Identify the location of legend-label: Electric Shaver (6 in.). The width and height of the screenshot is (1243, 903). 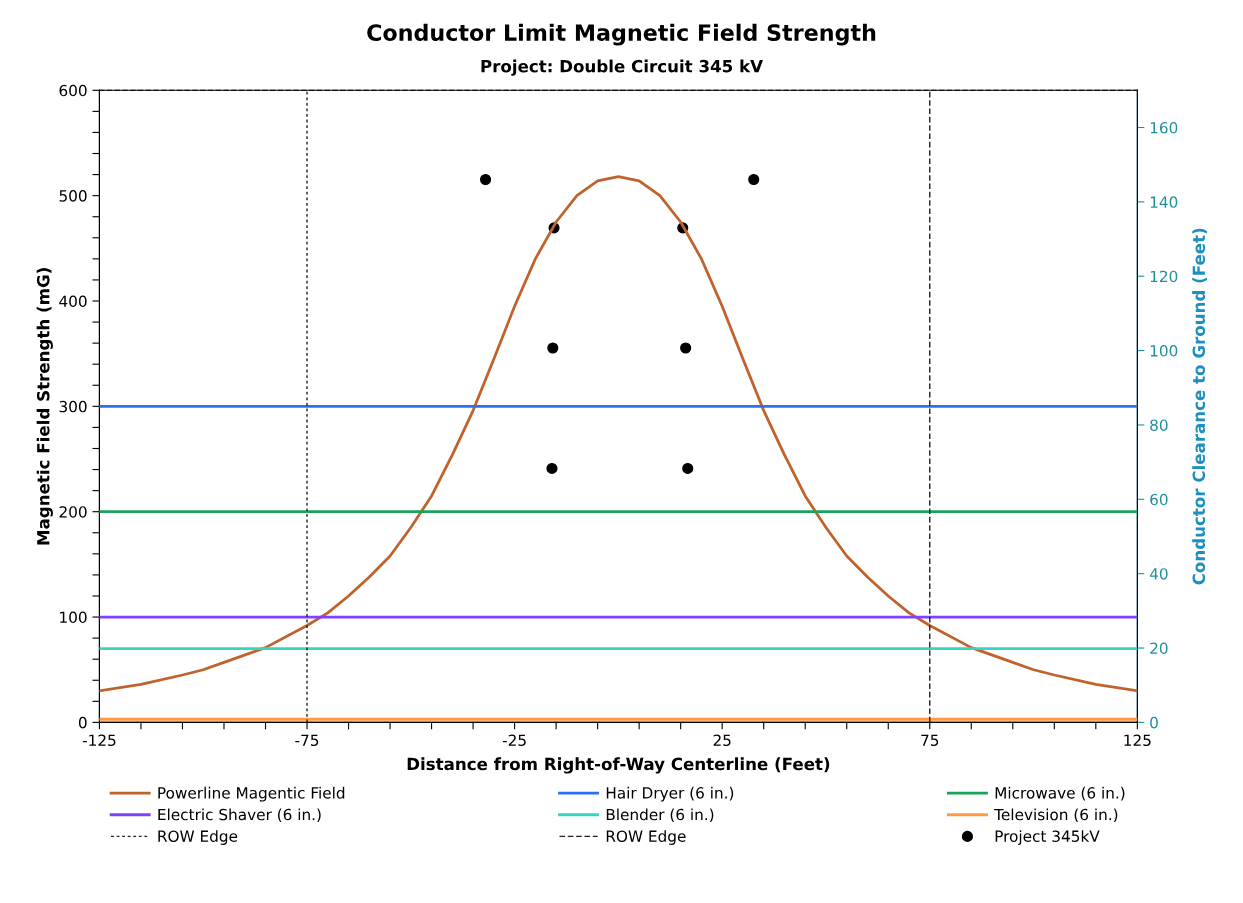
(239, 815).